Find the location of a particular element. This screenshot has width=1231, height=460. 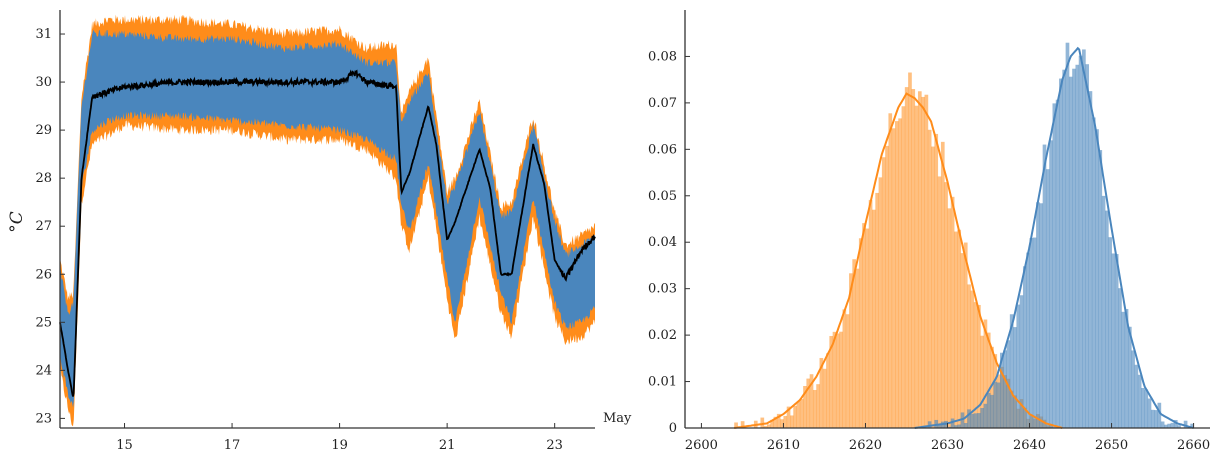

x-tick-label: 2600 is located at coordinates (701, 445).